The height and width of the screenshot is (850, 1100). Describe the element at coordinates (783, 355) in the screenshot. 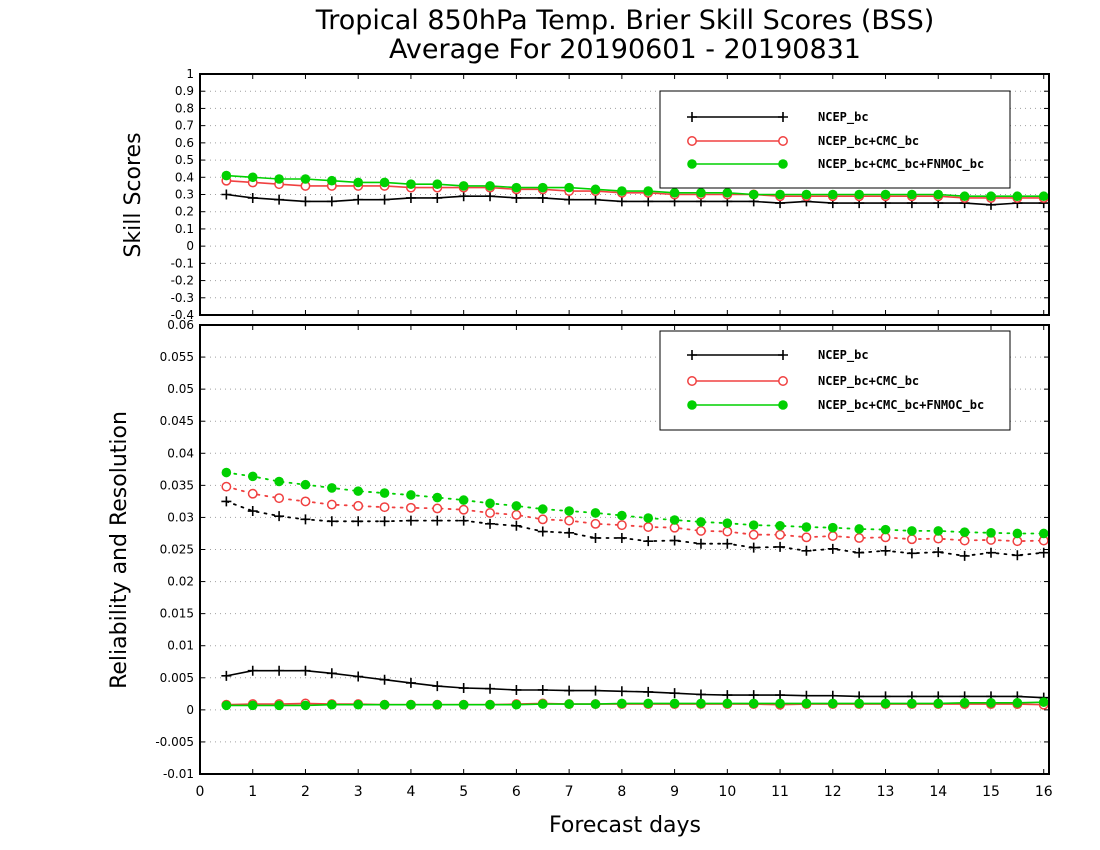

I see `legend-marker-ncep-bc` at that location.